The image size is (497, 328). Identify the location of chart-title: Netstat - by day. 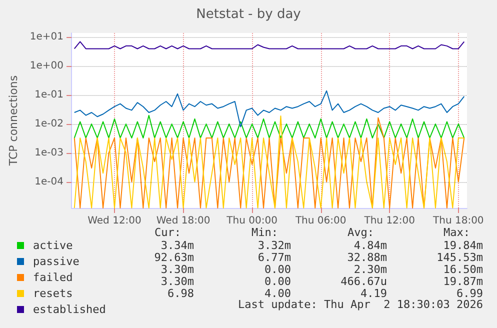
(249, 14).